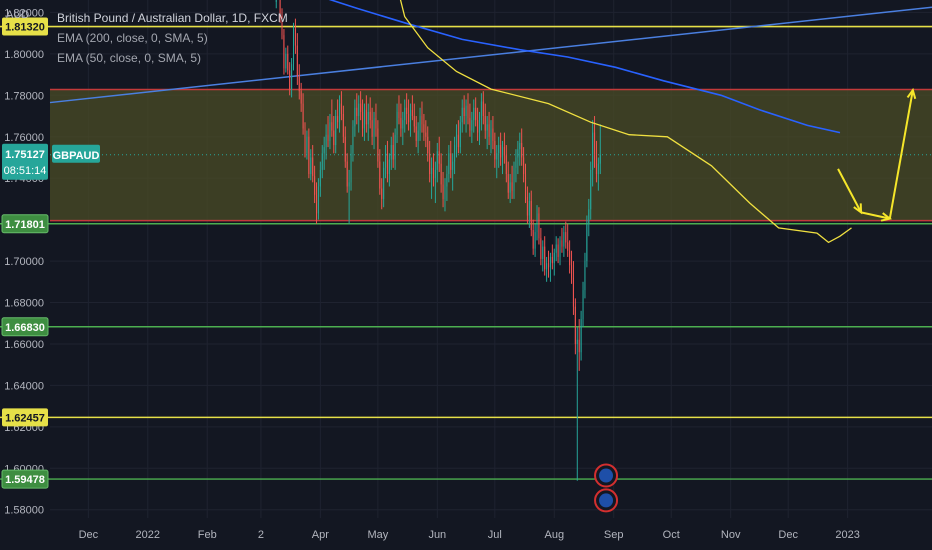 The width and height of the screenshot is (932, 550). What do you see at coordinates (207, 535) in the screenshot?
I see `time-tick-label: Feb` at bounding box center [207, 535].